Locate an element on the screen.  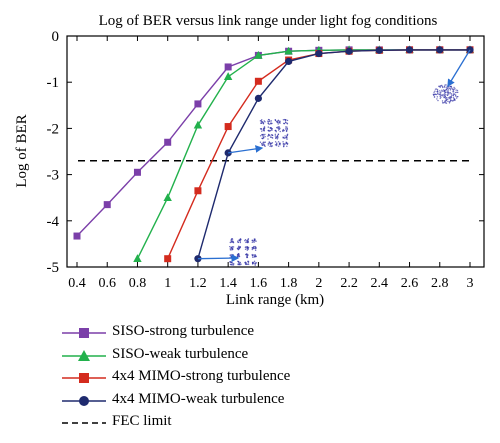
legend-swatch-siso-strong is located at coordinates (84, 333).